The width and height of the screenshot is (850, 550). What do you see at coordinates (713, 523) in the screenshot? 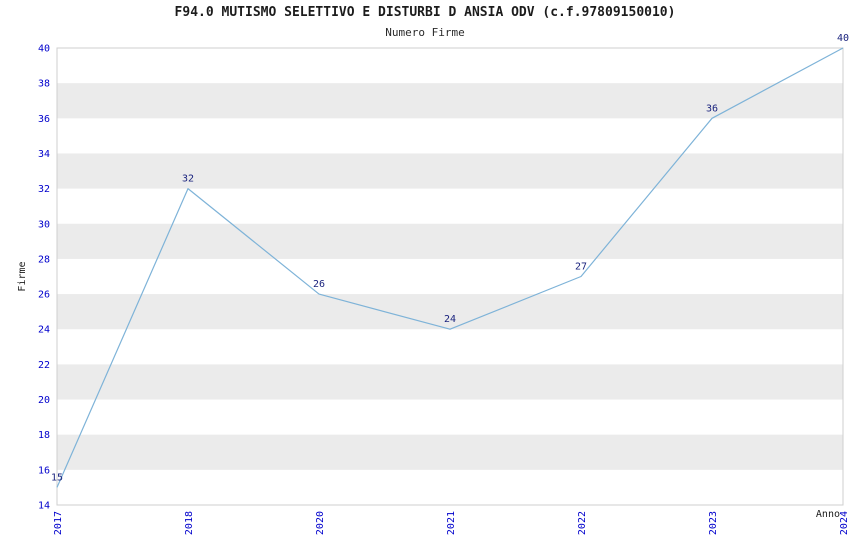
I see `x-tick-label: 2023` at bounding box center [713, 523].